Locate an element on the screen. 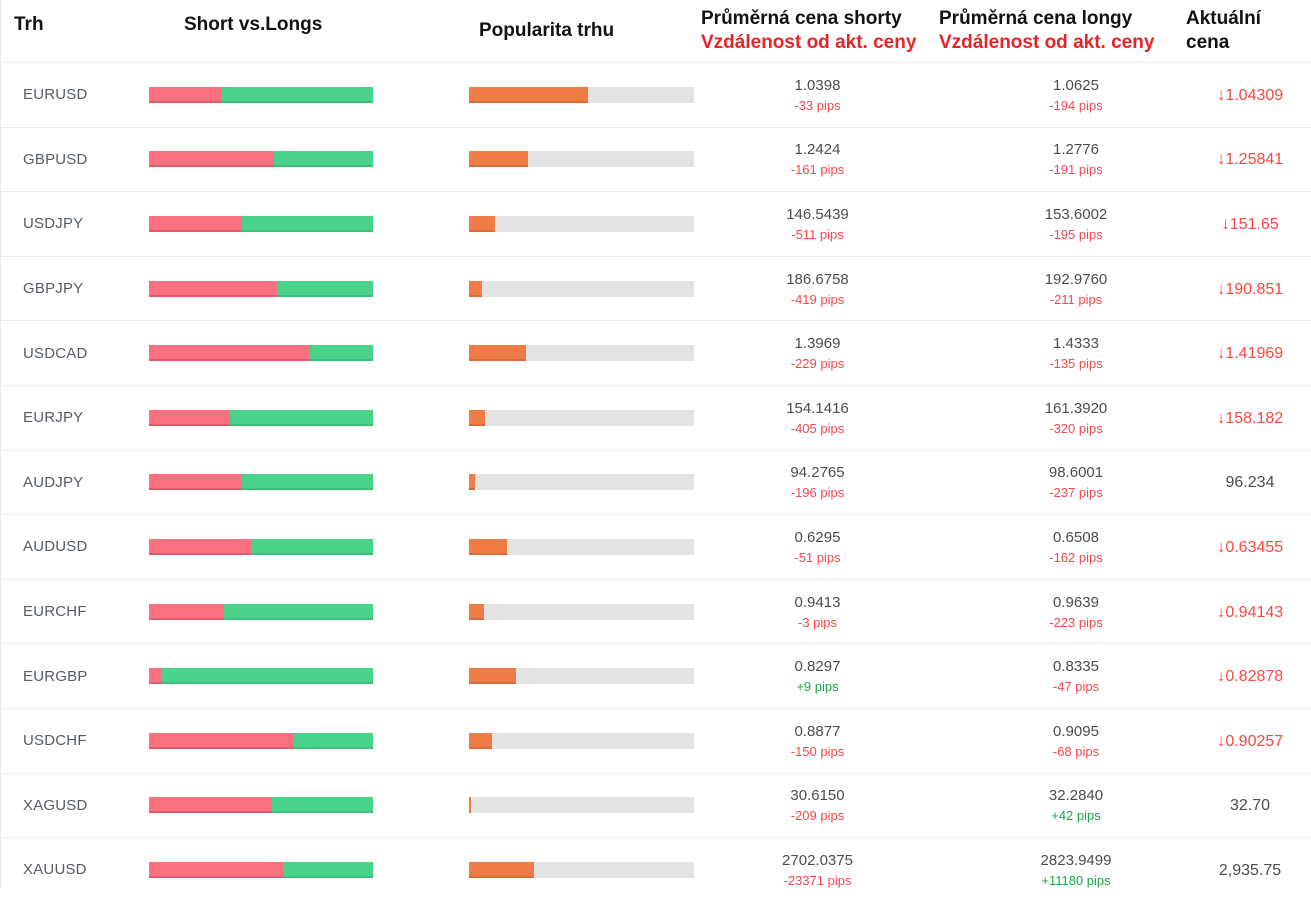  market-label: EURJPY is located at coordinates (53, 418).